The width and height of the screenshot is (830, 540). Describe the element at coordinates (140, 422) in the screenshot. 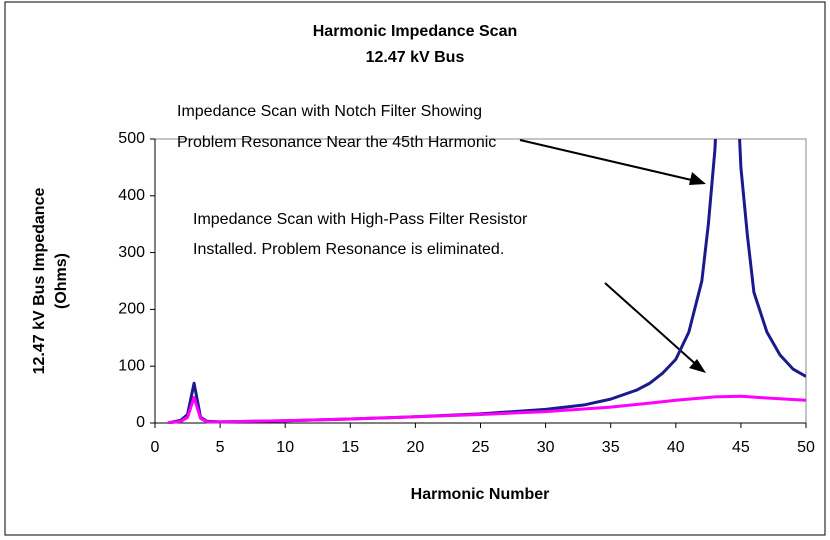

I see `y-tick-label: 0` at that location.